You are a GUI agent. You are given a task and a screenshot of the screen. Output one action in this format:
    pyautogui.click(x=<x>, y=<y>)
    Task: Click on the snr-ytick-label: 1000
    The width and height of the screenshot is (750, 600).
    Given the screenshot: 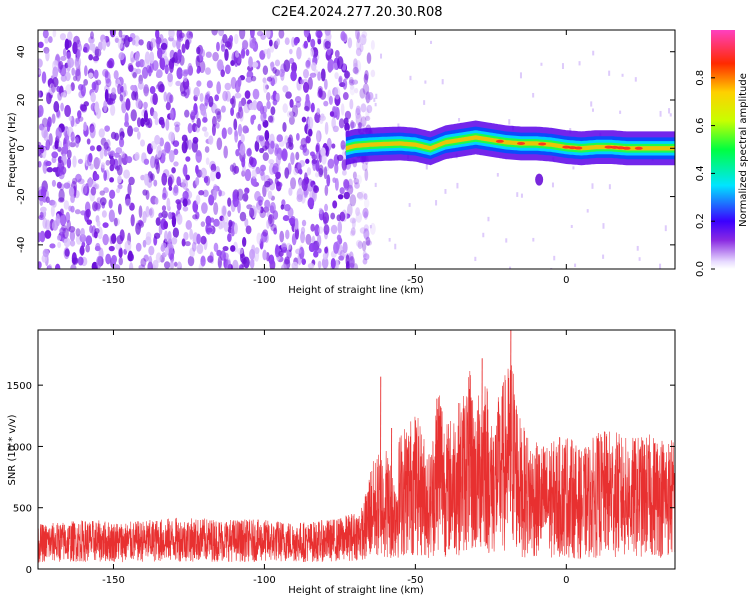 What is the action you would take?
    pyautogui.click(x=19, y=447)
    